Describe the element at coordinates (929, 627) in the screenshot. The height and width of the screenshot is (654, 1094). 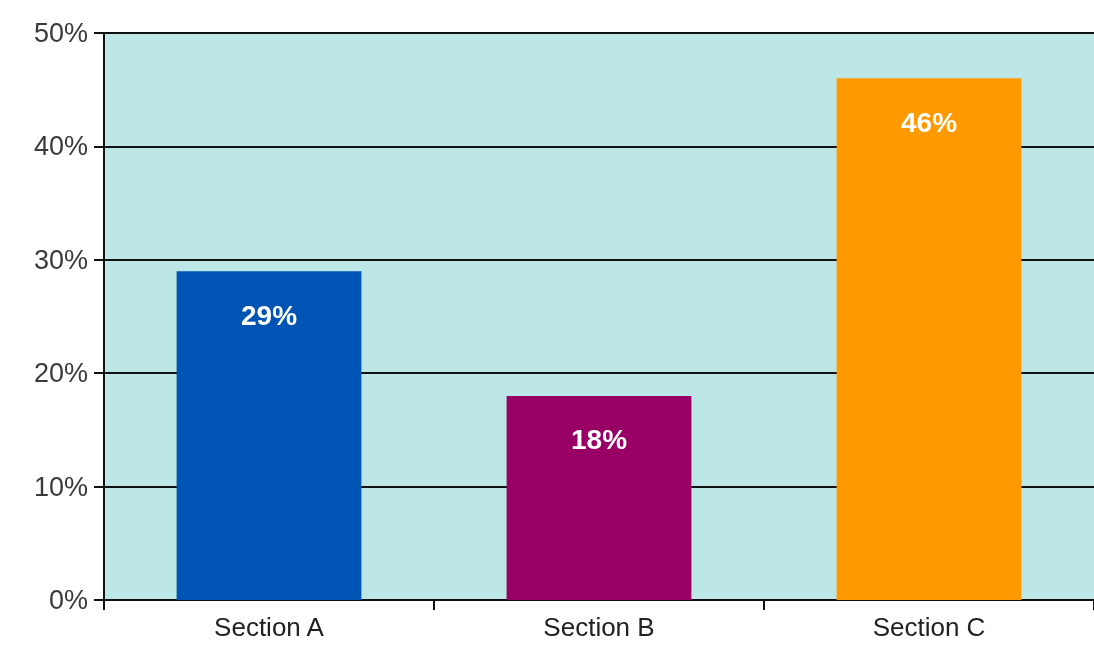
I see `x-tick-label: Section C` at that location.